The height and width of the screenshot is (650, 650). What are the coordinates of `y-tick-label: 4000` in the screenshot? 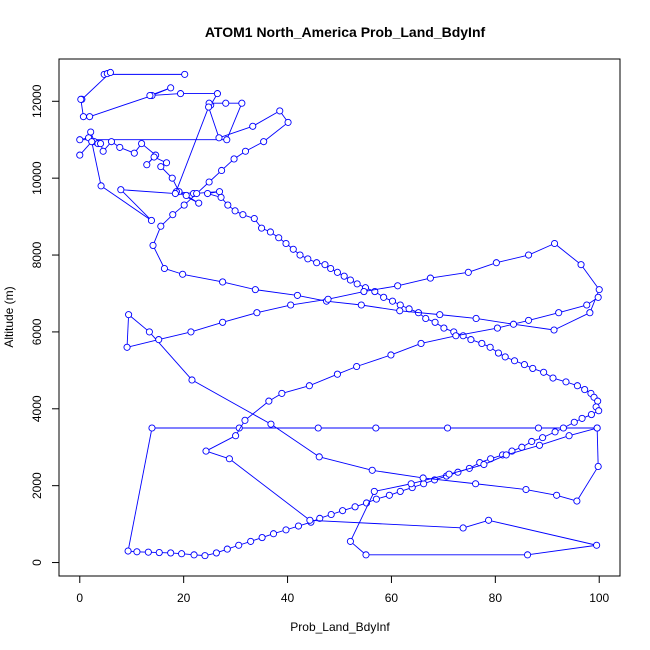 It's located at (37, 408).